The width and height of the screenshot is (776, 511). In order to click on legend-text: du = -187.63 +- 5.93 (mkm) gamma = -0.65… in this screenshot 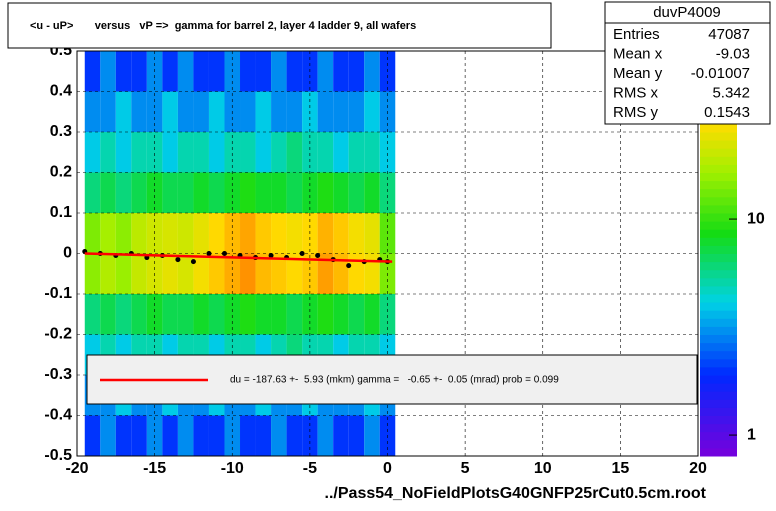, I will do `click(394, 380)`.